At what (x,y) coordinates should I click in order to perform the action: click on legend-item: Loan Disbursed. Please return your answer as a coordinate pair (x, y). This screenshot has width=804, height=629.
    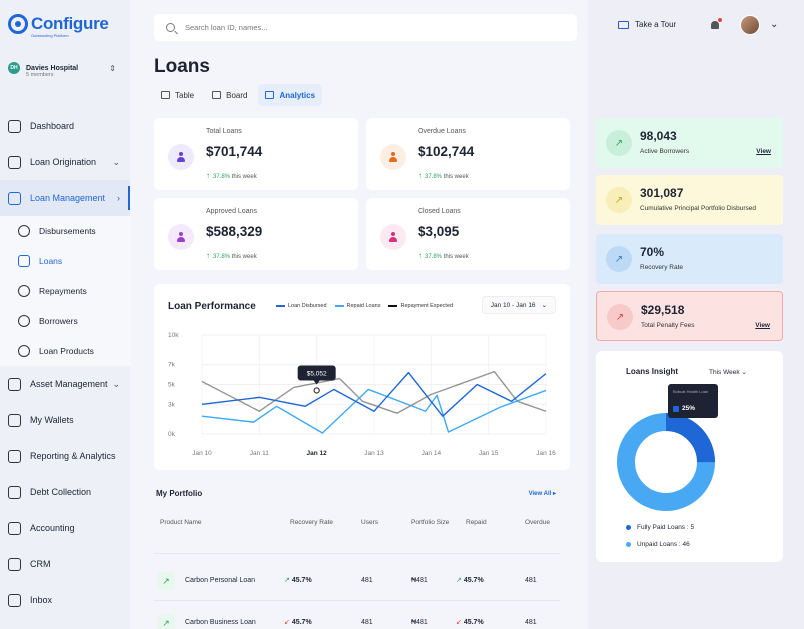
    Looking at the image, I should click on (301, 306).